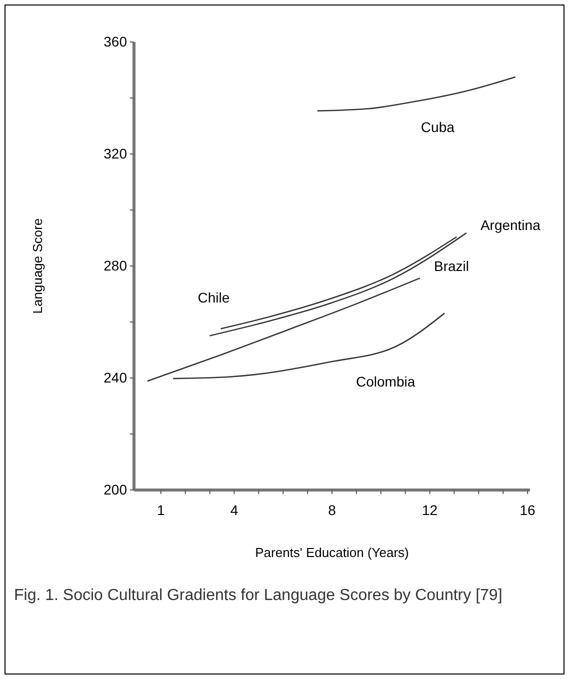 This screenshot has width=569, height=679. Describe the element at coordinates (234, 510) in the screenshot. I see `x-tick-label: 4` at that location.